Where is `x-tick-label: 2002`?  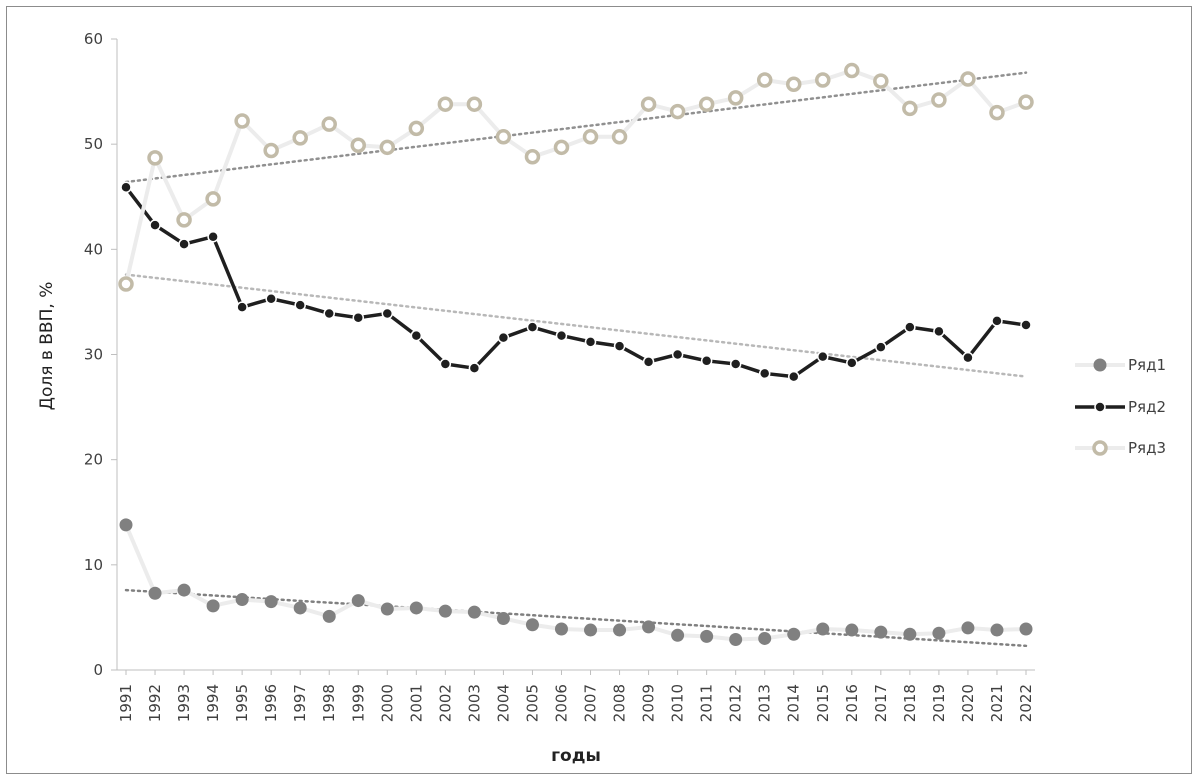 x-tick-label: 2002 is located at coordinates (445, 703).